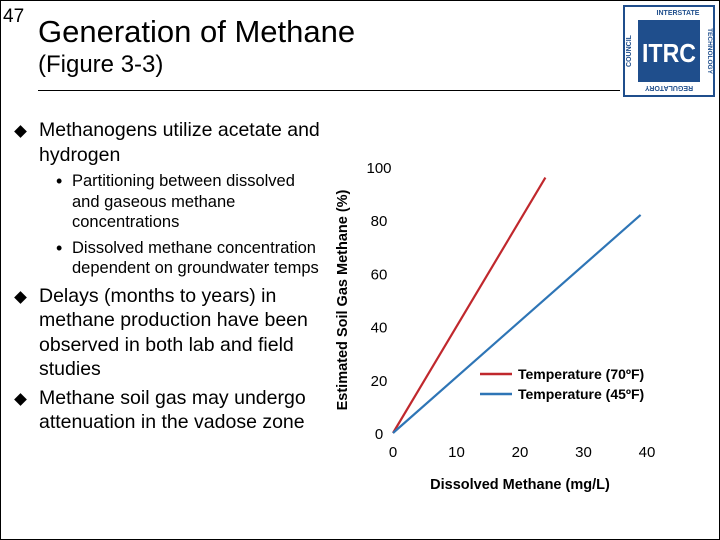 The image size is (720, 540). I want to click on slide-subtitle: (Figure 3-3), so click(101, 64).